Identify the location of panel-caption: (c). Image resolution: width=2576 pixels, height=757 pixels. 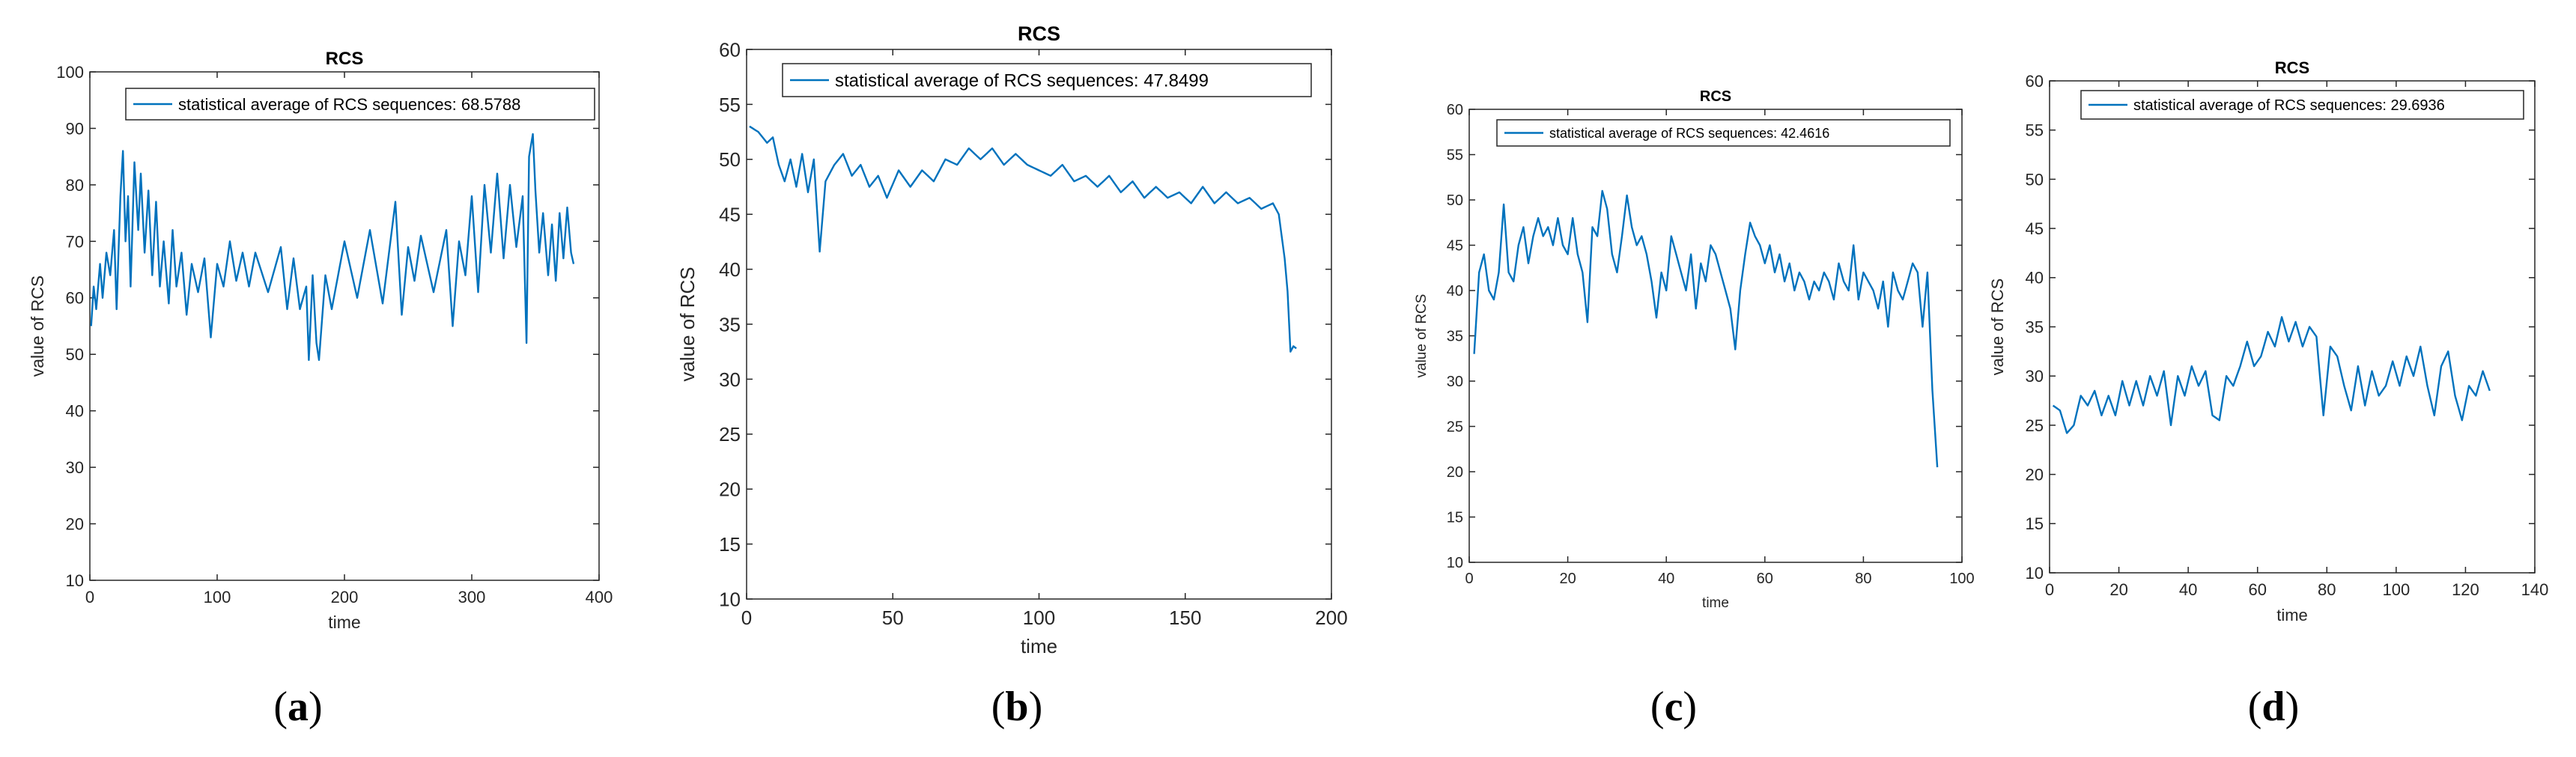
(1673, 707).